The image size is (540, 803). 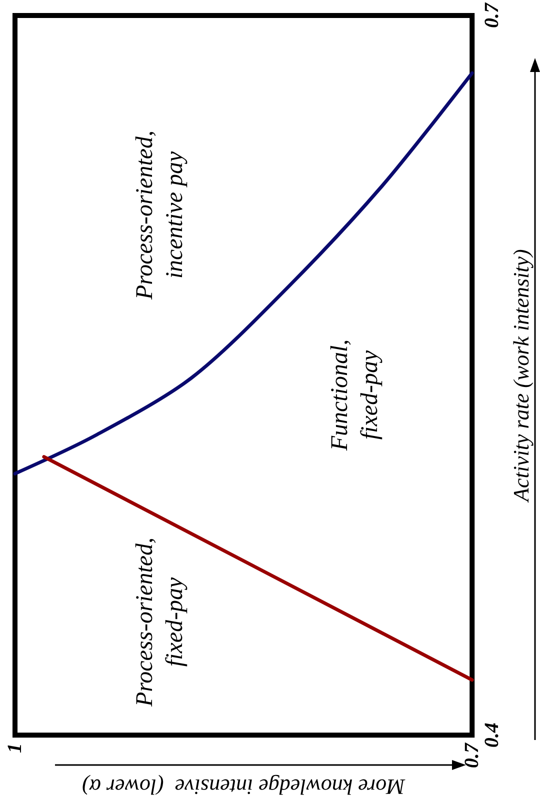 I want to click on annotation: Process-oriented, fixed-pay, so click(x=160, y=622).